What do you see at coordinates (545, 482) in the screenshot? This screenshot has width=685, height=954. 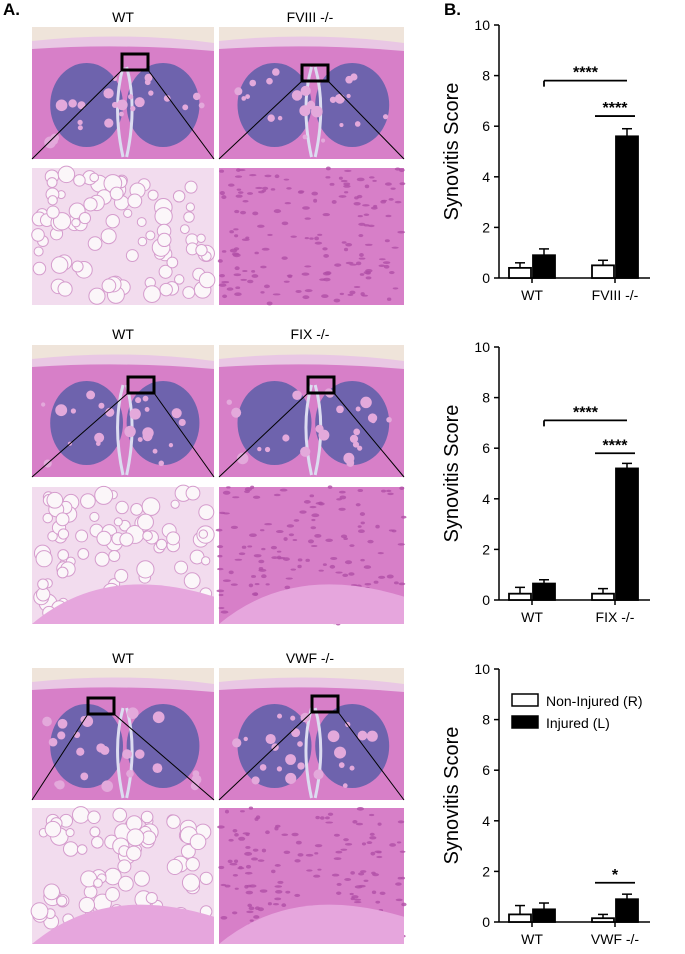 I see `synovitis-chart-fix: Synovitis Score 0 2 4 6 8 10 WT FIX -/- ********` at bounding box center [545, 482].